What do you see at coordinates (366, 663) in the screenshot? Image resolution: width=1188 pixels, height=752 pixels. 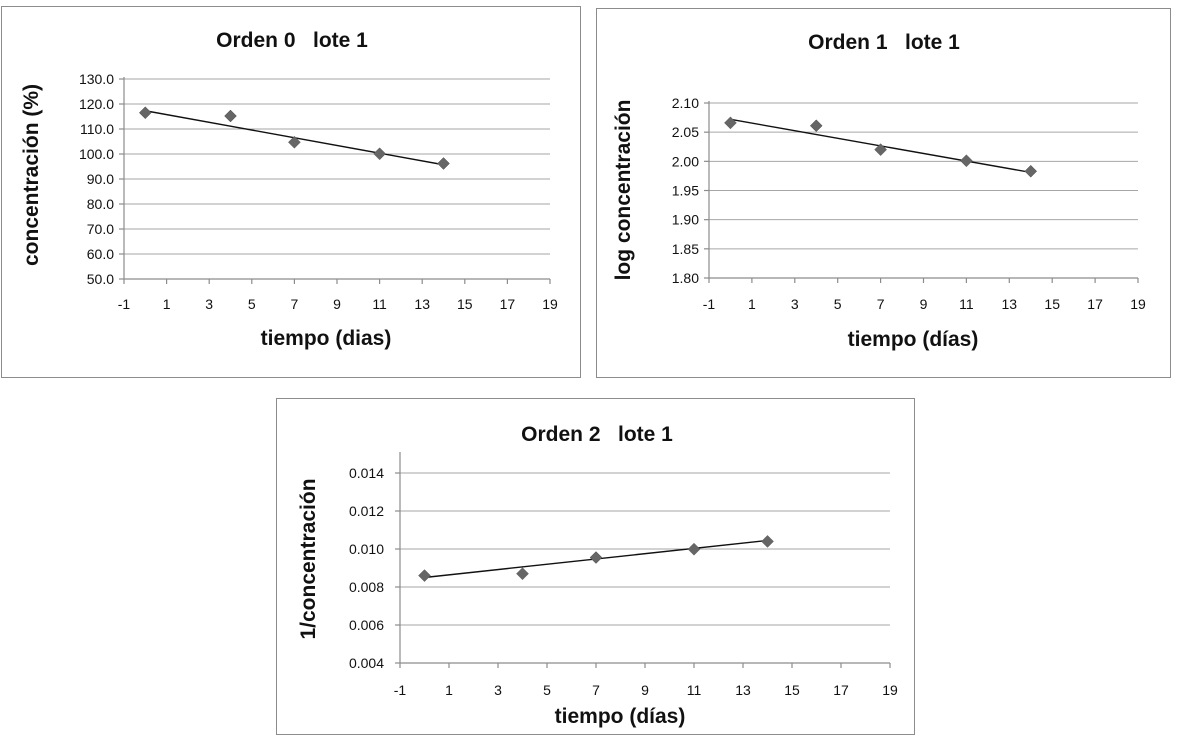 I see `chart2-y-tick-label-0: 0.004` at bounding box center [366, 663].